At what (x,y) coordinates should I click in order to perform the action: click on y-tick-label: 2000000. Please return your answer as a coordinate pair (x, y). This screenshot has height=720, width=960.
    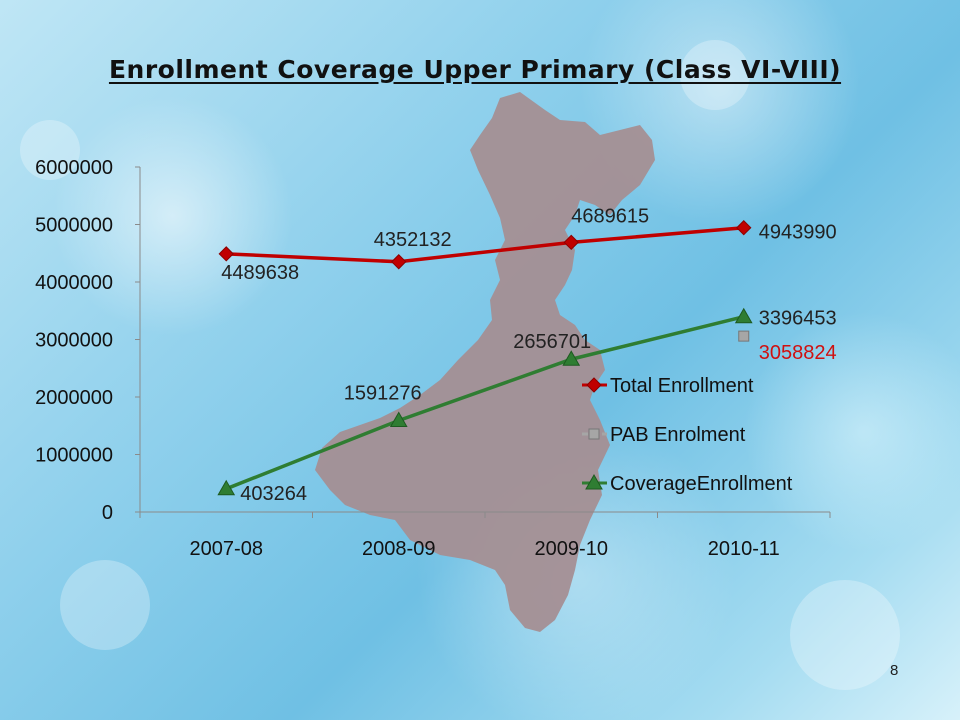
    Looking at the image, I should click on (74, 398).